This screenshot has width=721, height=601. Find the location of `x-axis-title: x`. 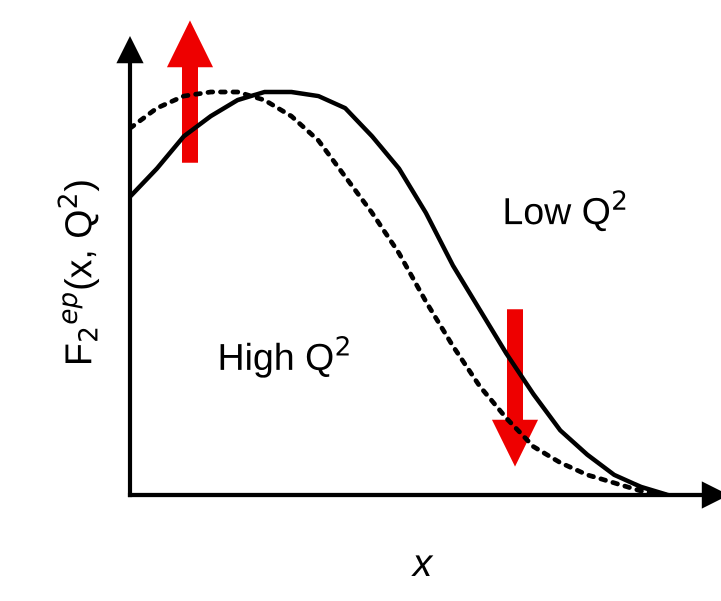

x-axis-title: x is located at coordinates (422, 565).